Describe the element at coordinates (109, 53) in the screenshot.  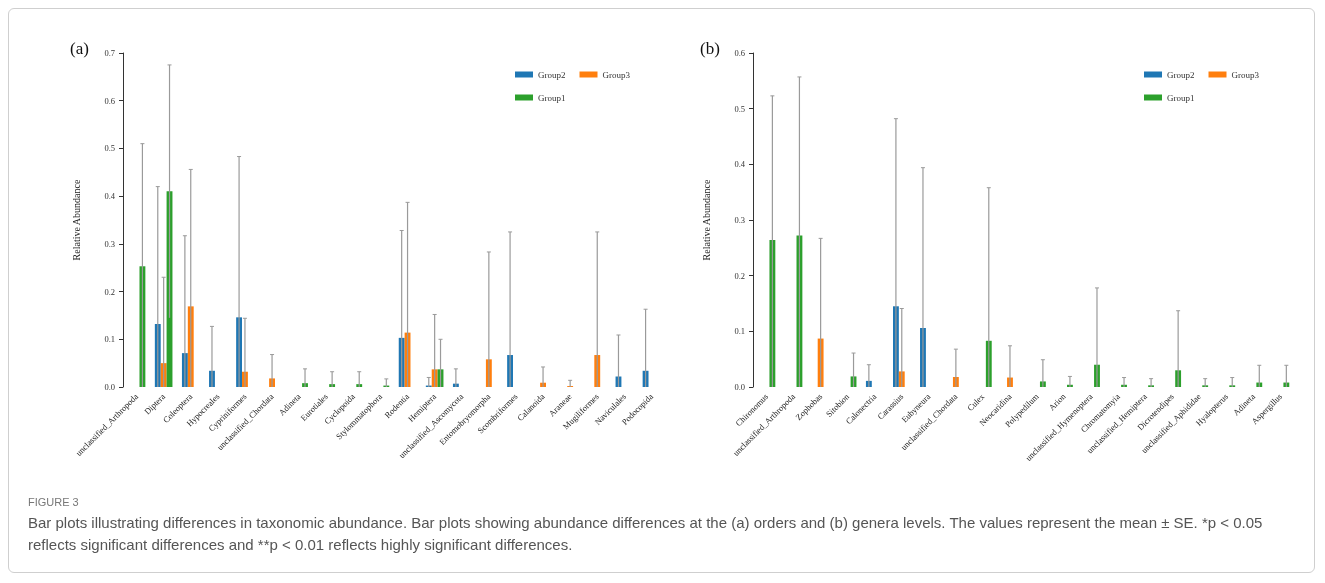
I see `y-tick-label: 0.7` at that location.